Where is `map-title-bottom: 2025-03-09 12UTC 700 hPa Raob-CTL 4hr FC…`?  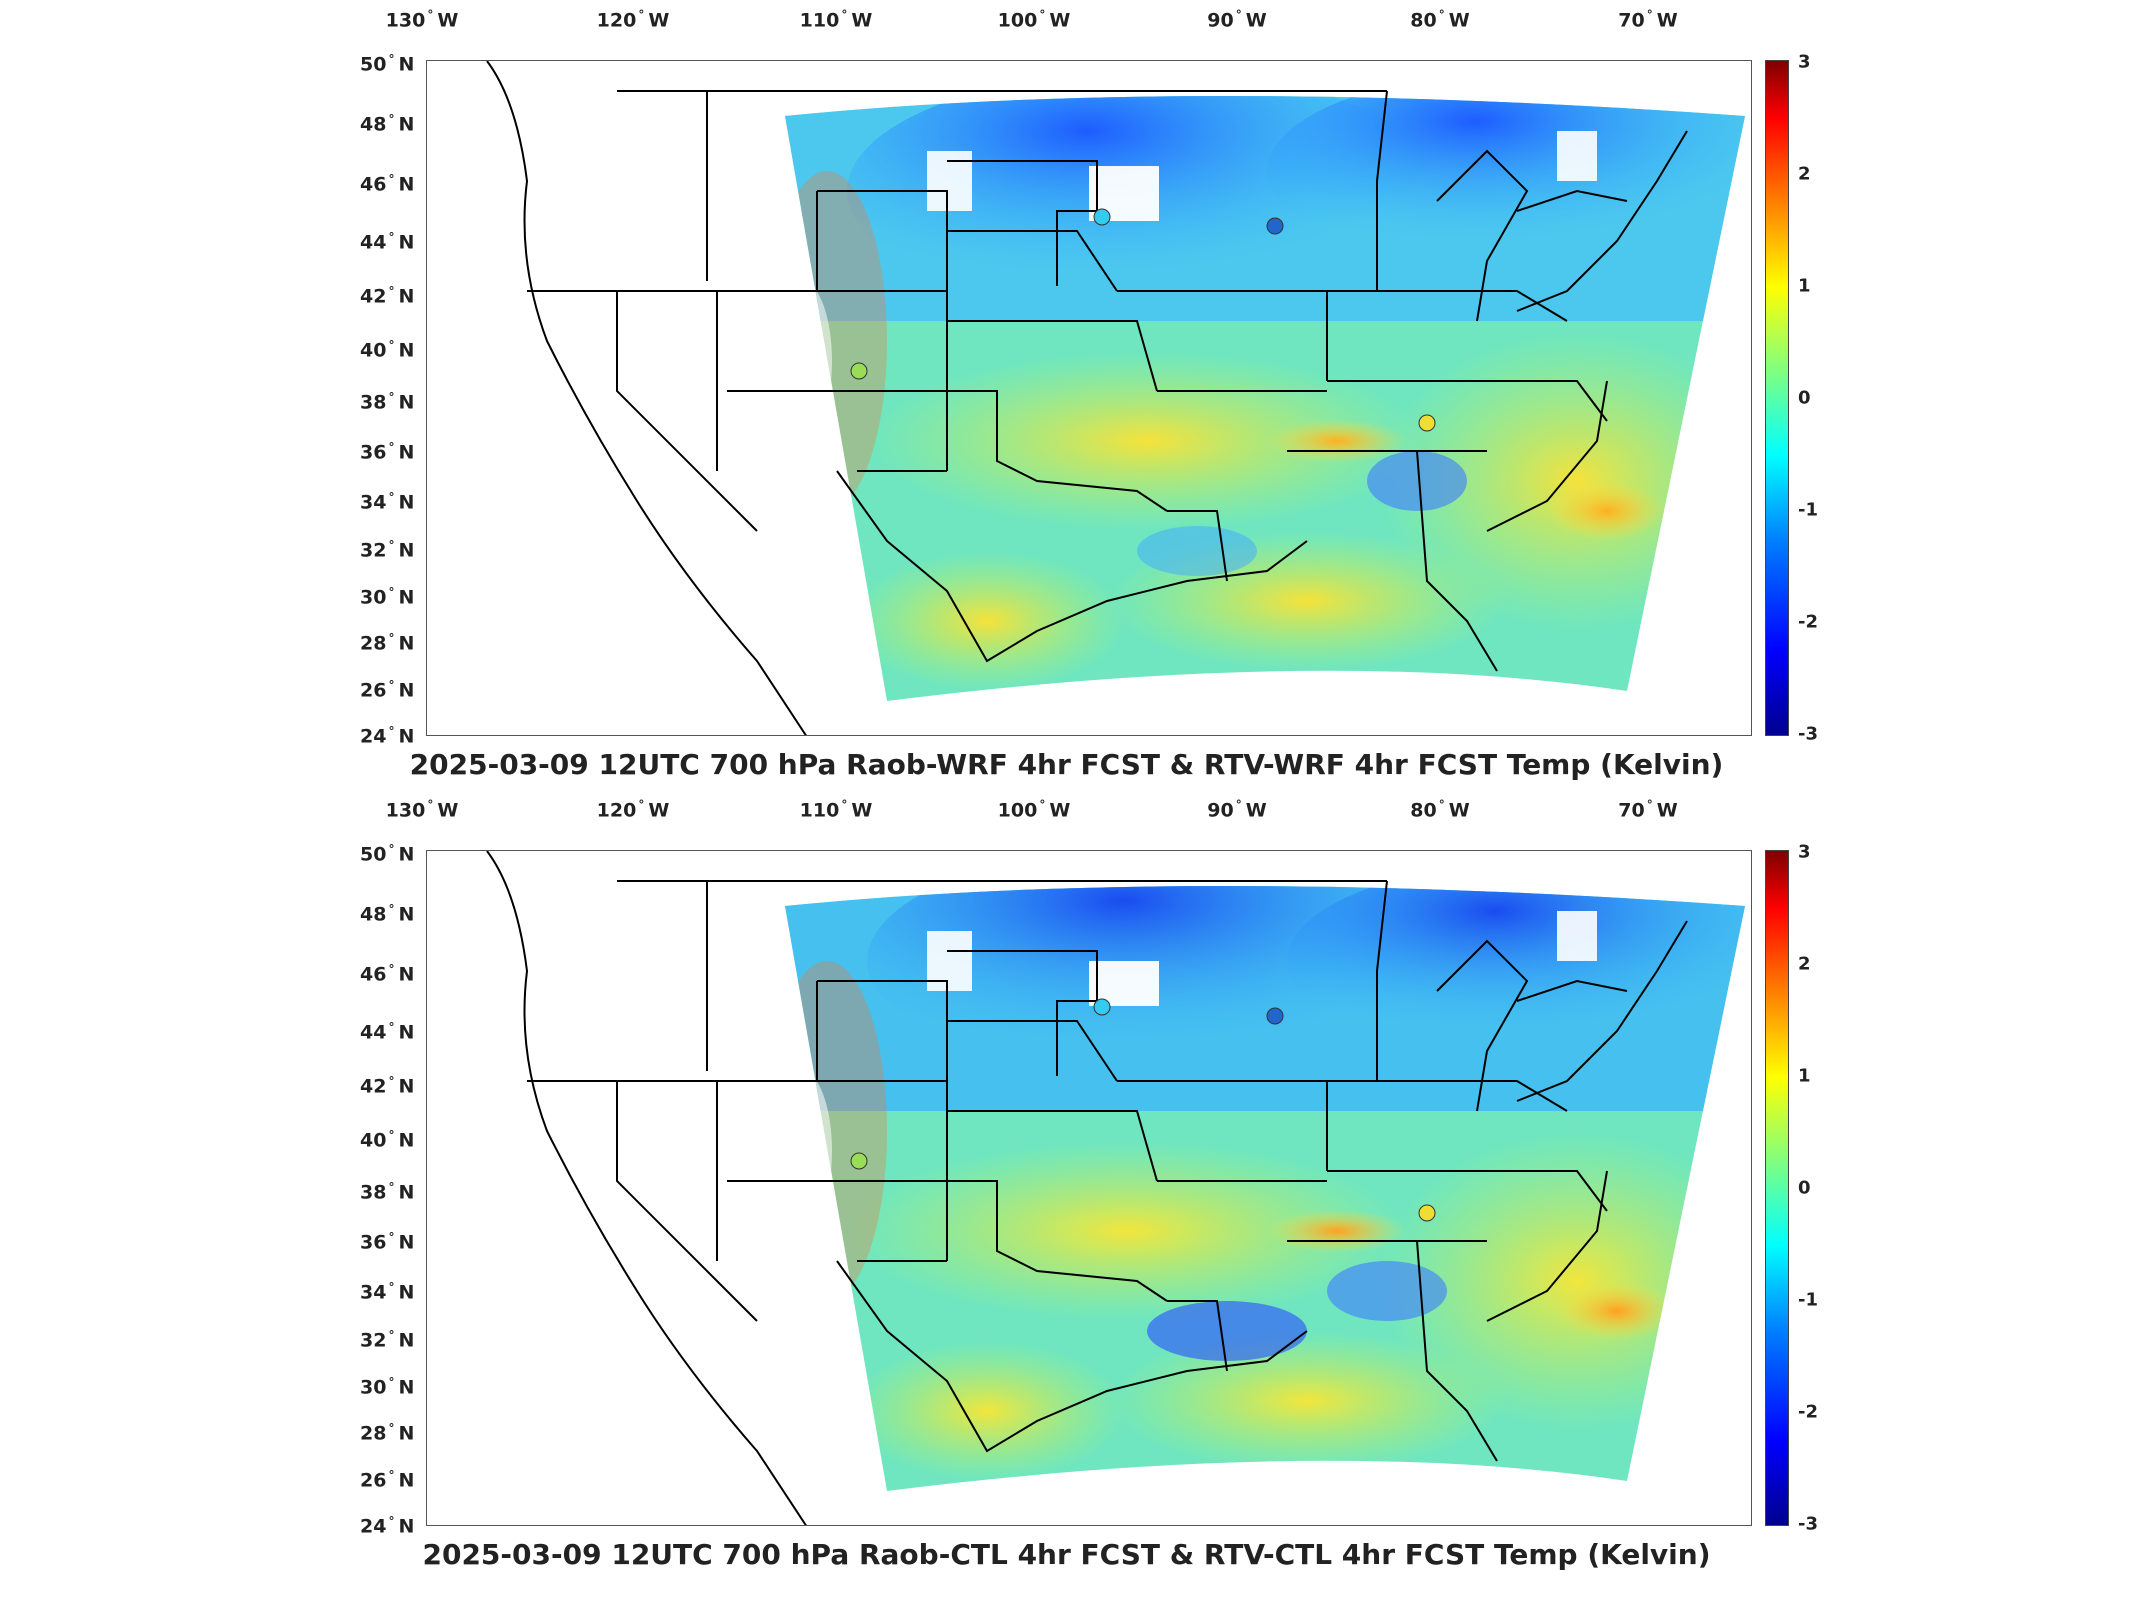 map-title-bottom: 2025-03-09 12UTC 700 hPa Raob-CTL 4hr FC… is located at coordinates (1066, 1554).